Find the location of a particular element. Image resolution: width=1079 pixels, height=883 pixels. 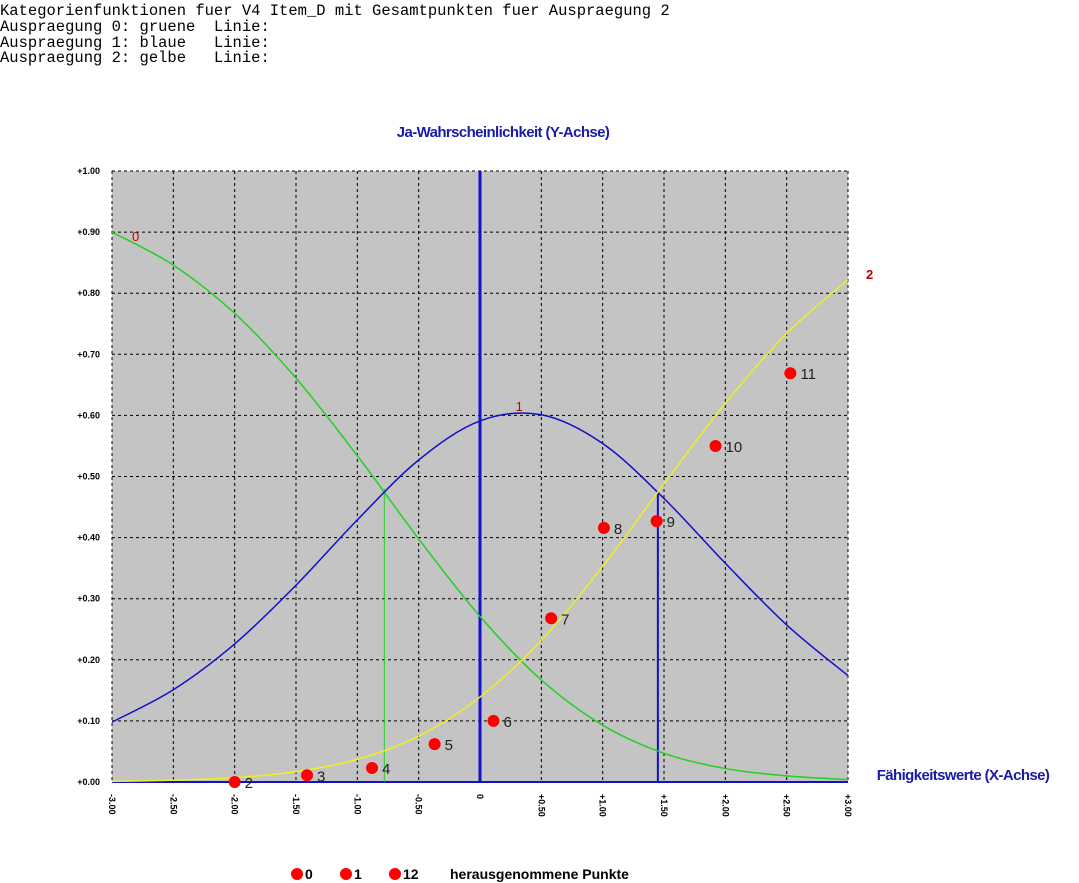

header-line: Auspraegung 2: gelbe Linie: is located at coordinates (135, 58).